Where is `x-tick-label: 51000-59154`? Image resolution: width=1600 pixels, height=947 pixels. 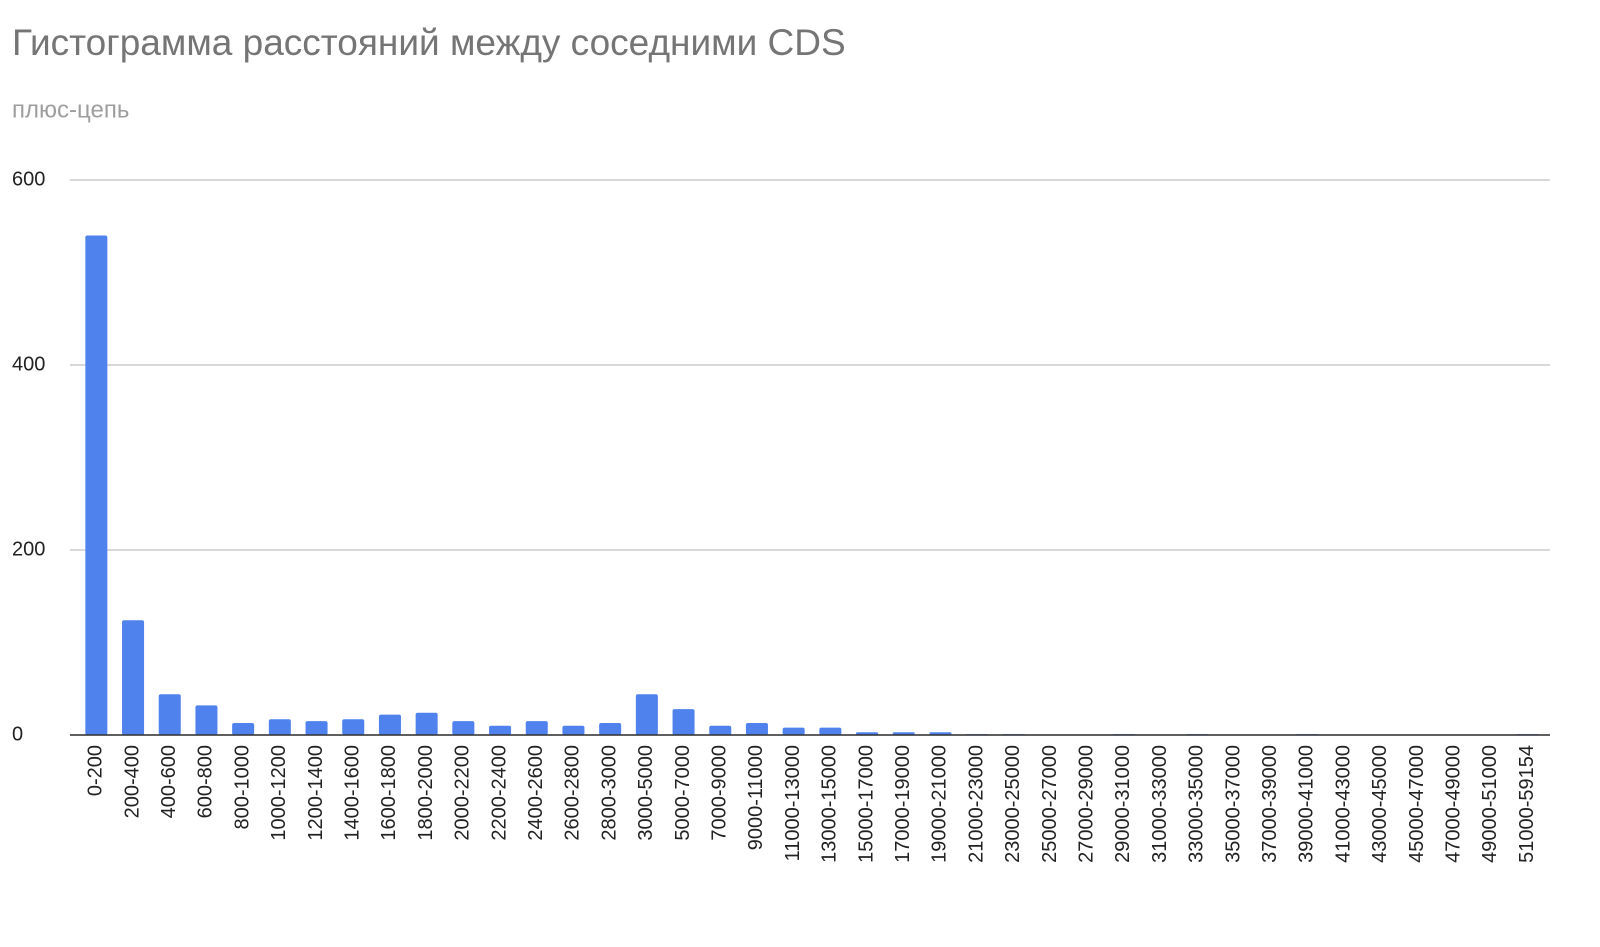 x-tick-label: 51000-59154 is located at coordinates (1527, 804).